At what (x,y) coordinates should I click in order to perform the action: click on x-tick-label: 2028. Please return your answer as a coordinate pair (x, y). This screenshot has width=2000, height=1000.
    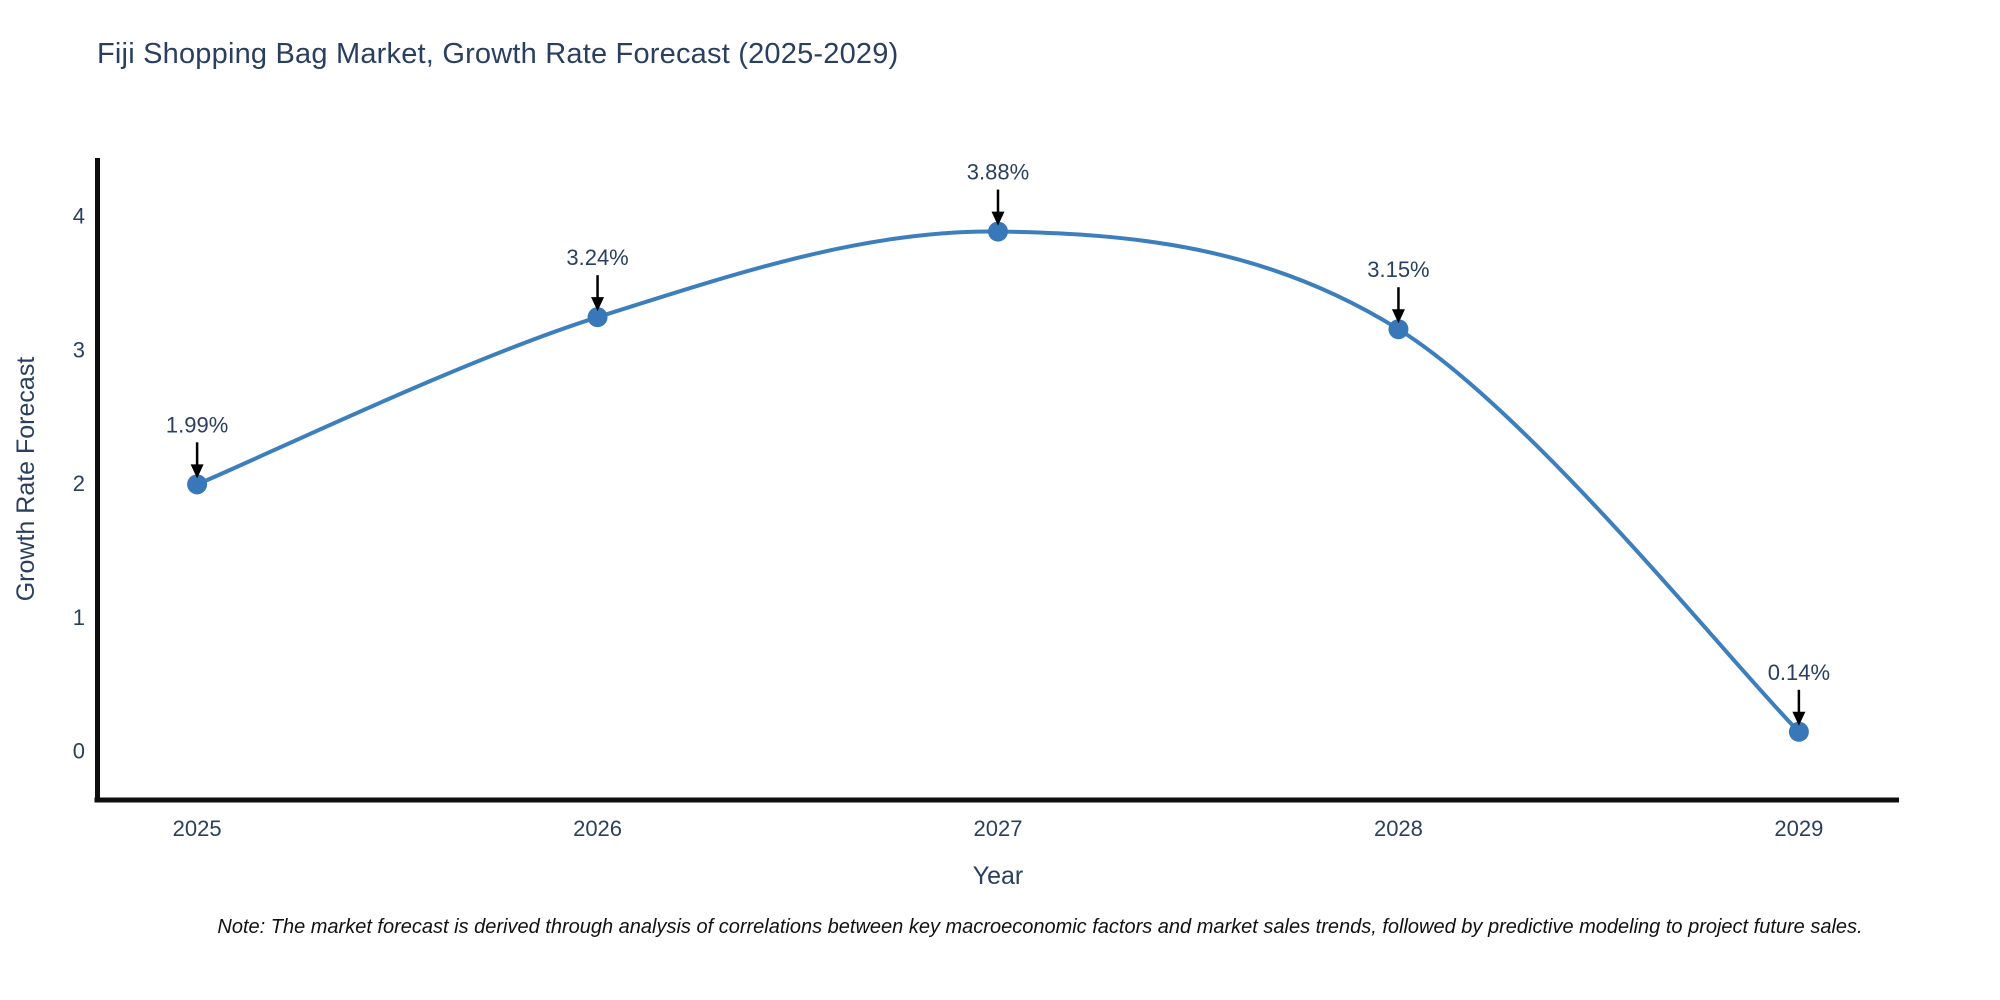
    Looking at the image, I should click on (1398, 828).